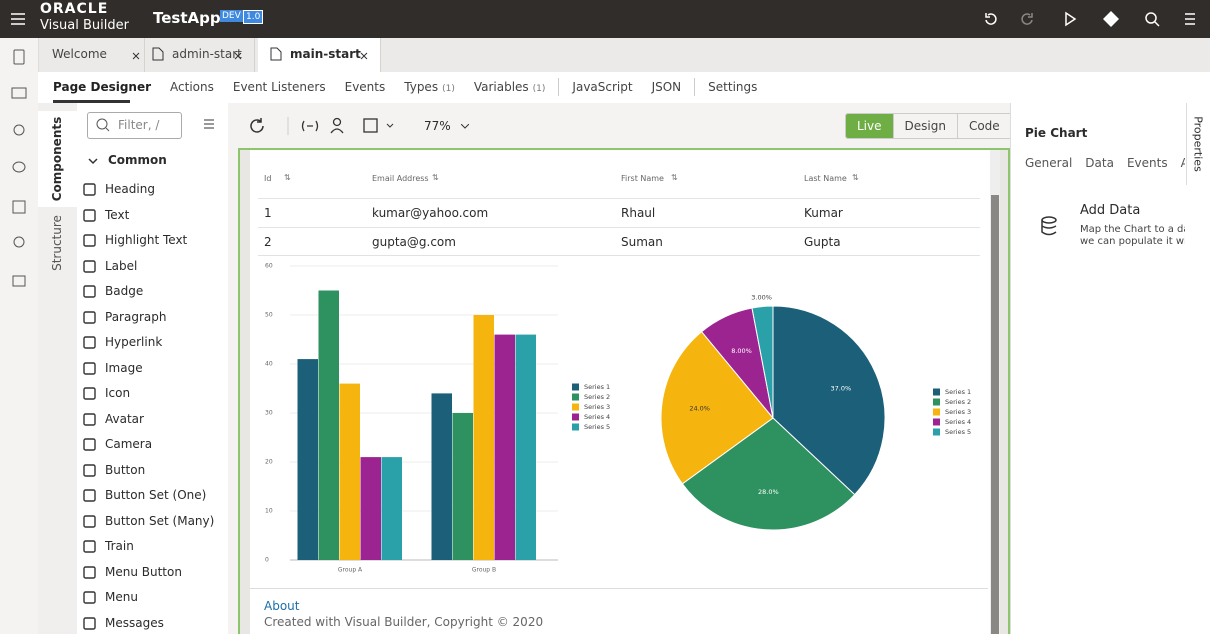 The image size is (1210, 634). What do you see at coordinates (1027, 19) in the screenshot?
I see `redo` at bounding box center [1027, 19].